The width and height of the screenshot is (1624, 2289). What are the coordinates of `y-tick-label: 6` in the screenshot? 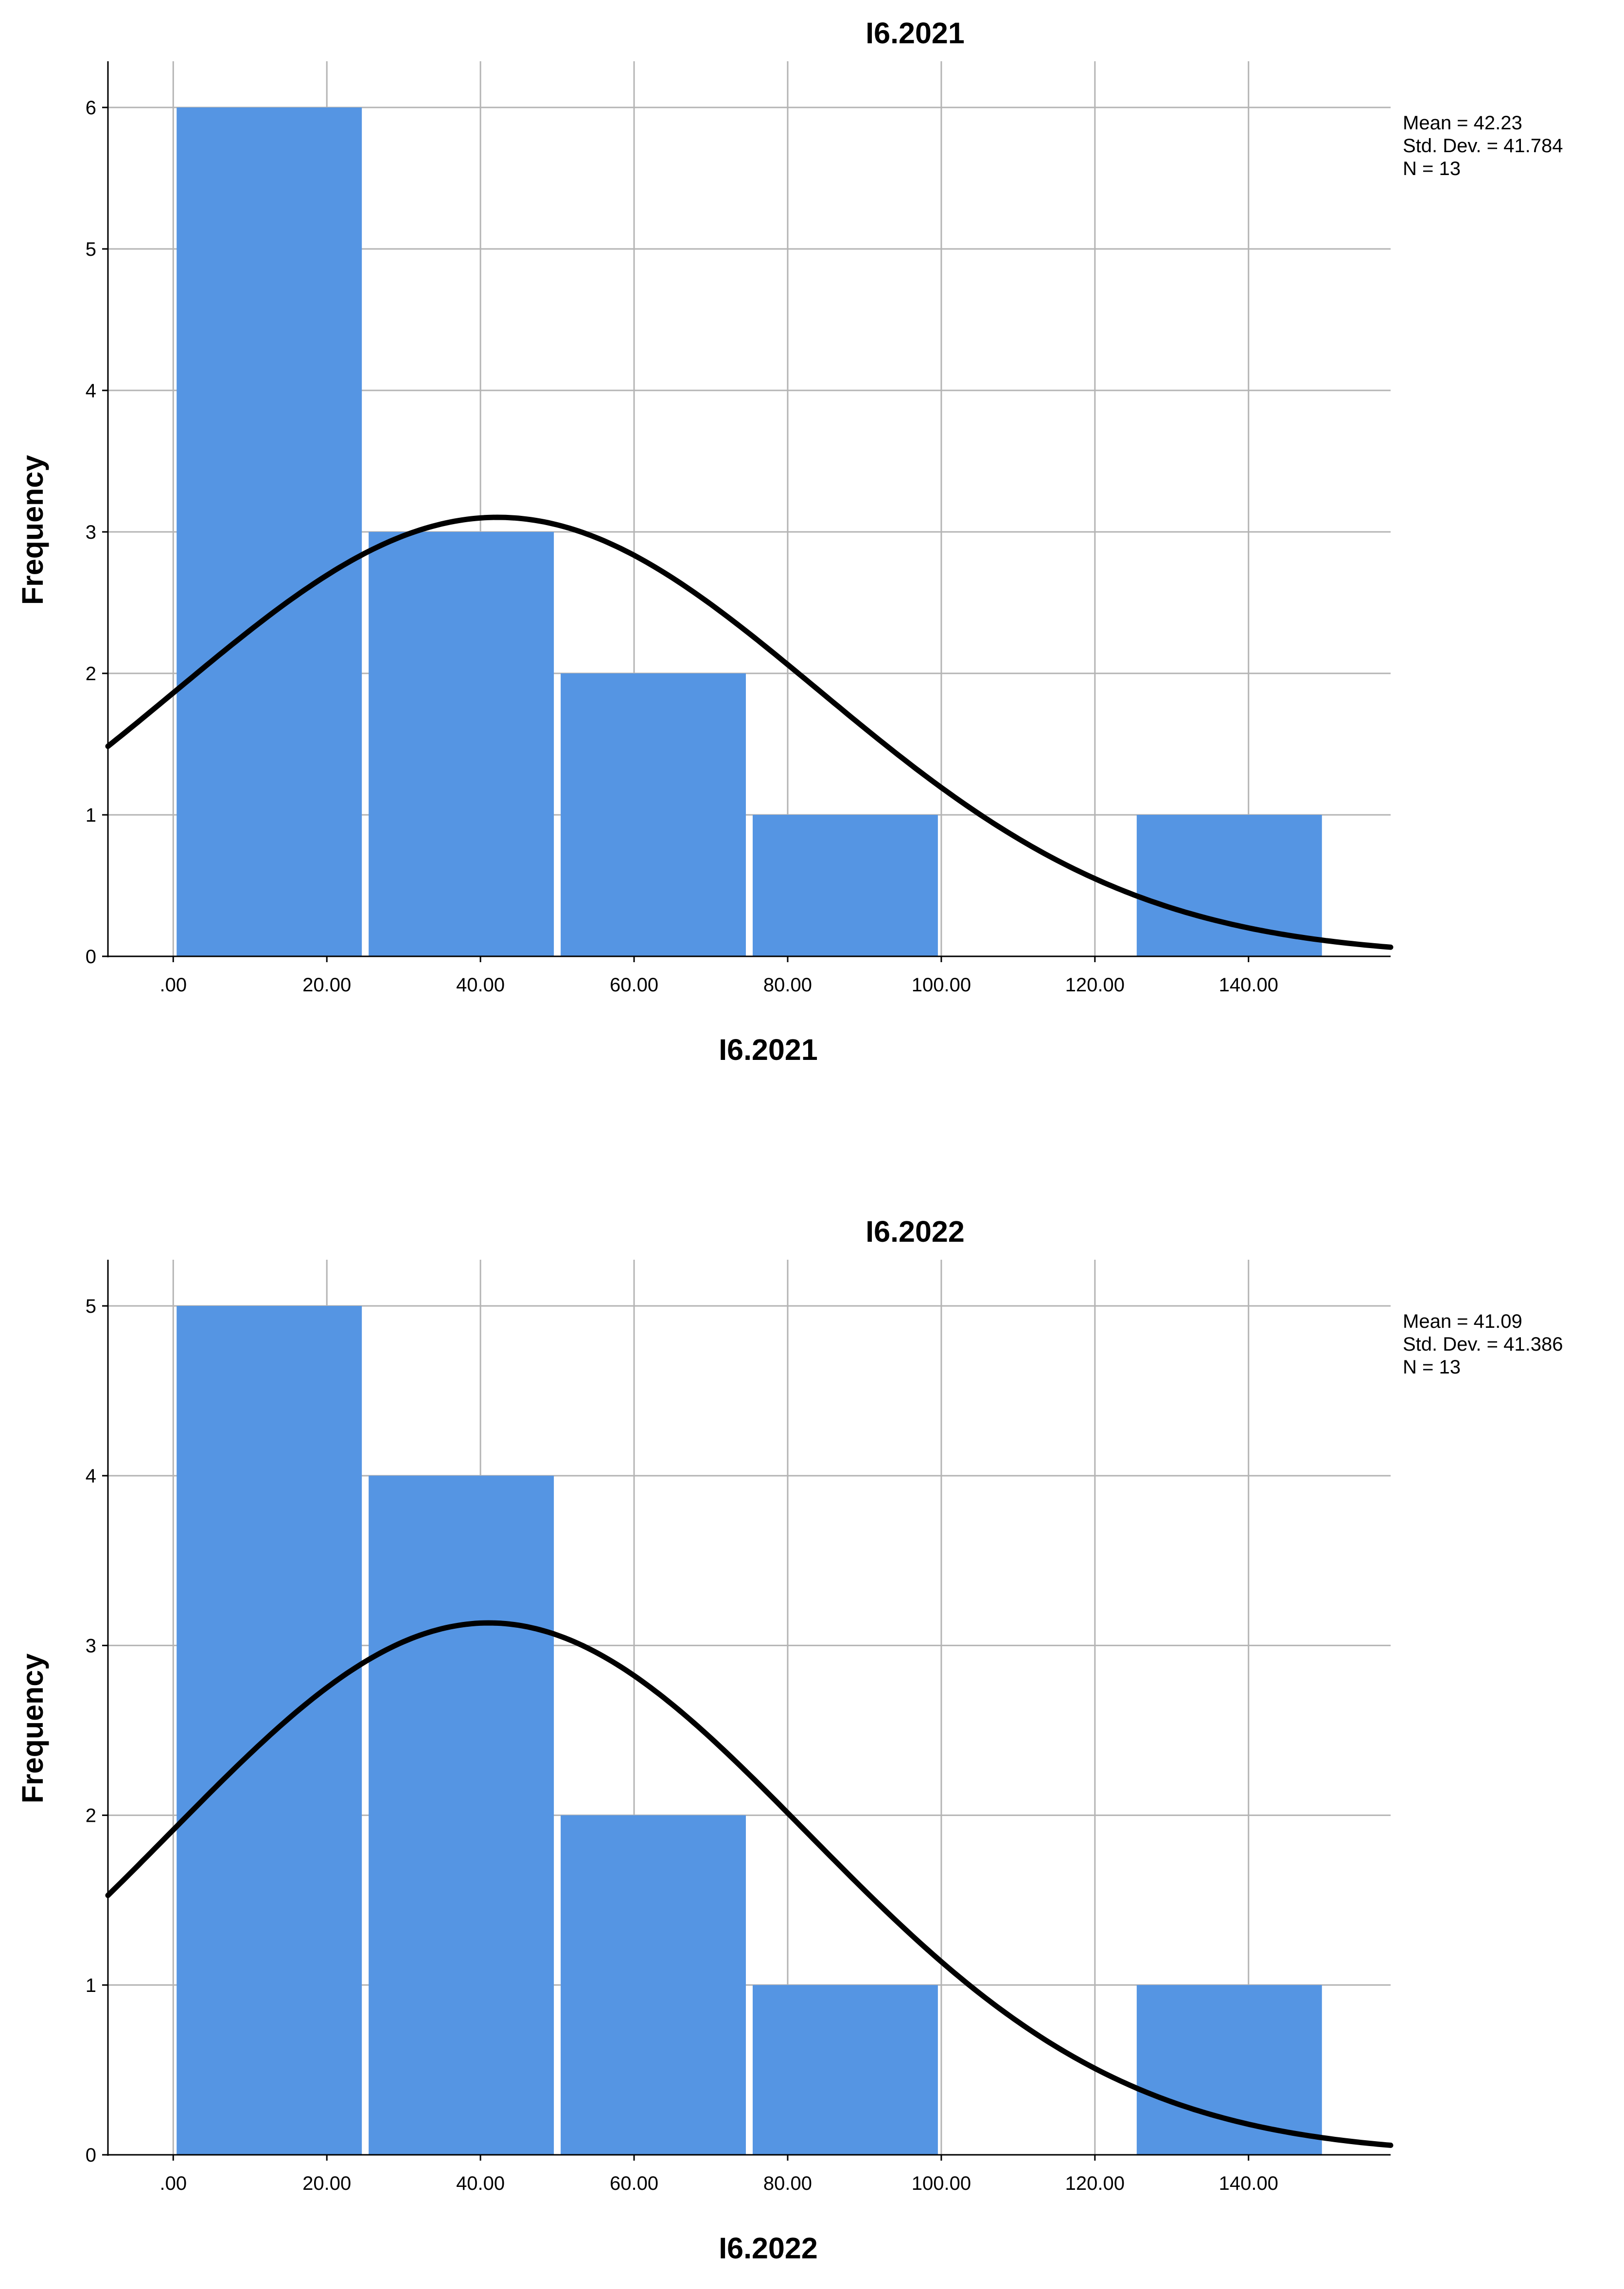 It's located at (91, 108).